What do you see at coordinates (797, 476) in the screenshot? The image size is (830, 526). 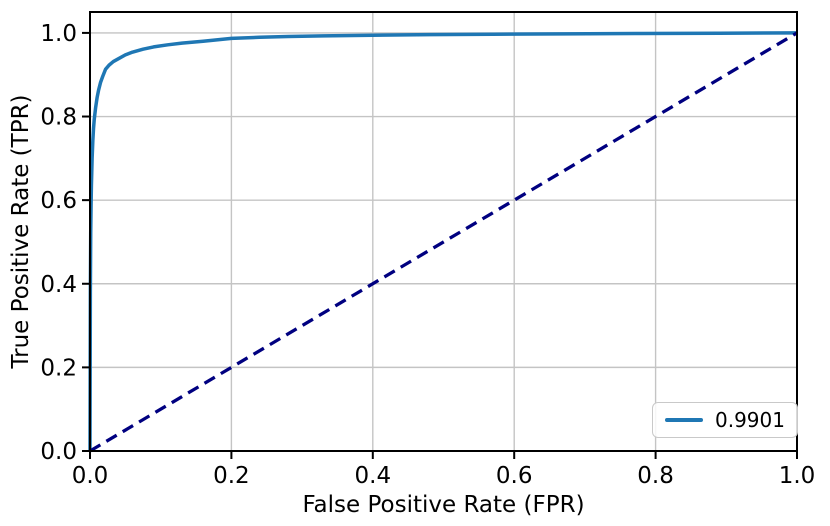 I see `x-tick-label: 1.0` at bounding box center [797, 476].